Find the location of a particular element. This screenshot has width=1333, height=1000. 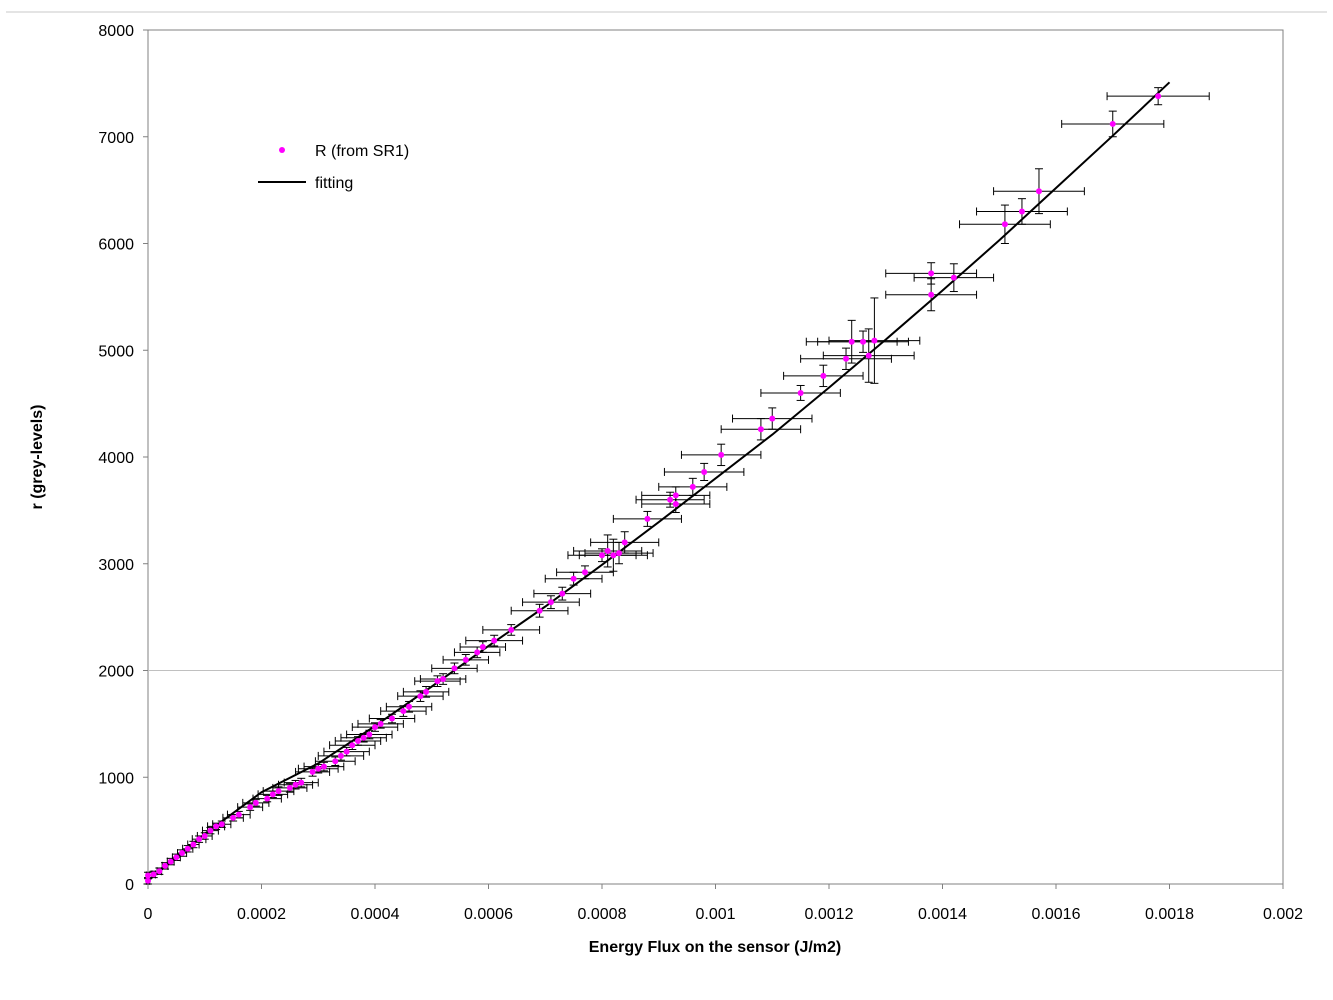

legend-label-points: R (from SR1) is located at coordinates (362, 151).